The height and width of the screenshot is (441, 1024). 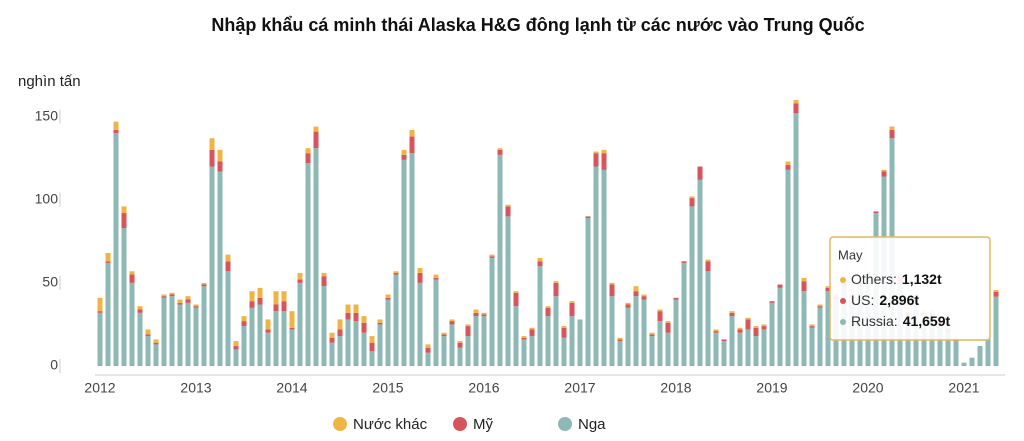 What do you see at coordinates (54, 365) in the screenshot?
I see `y-tick-label: 0` at bounding box center [54, 365].